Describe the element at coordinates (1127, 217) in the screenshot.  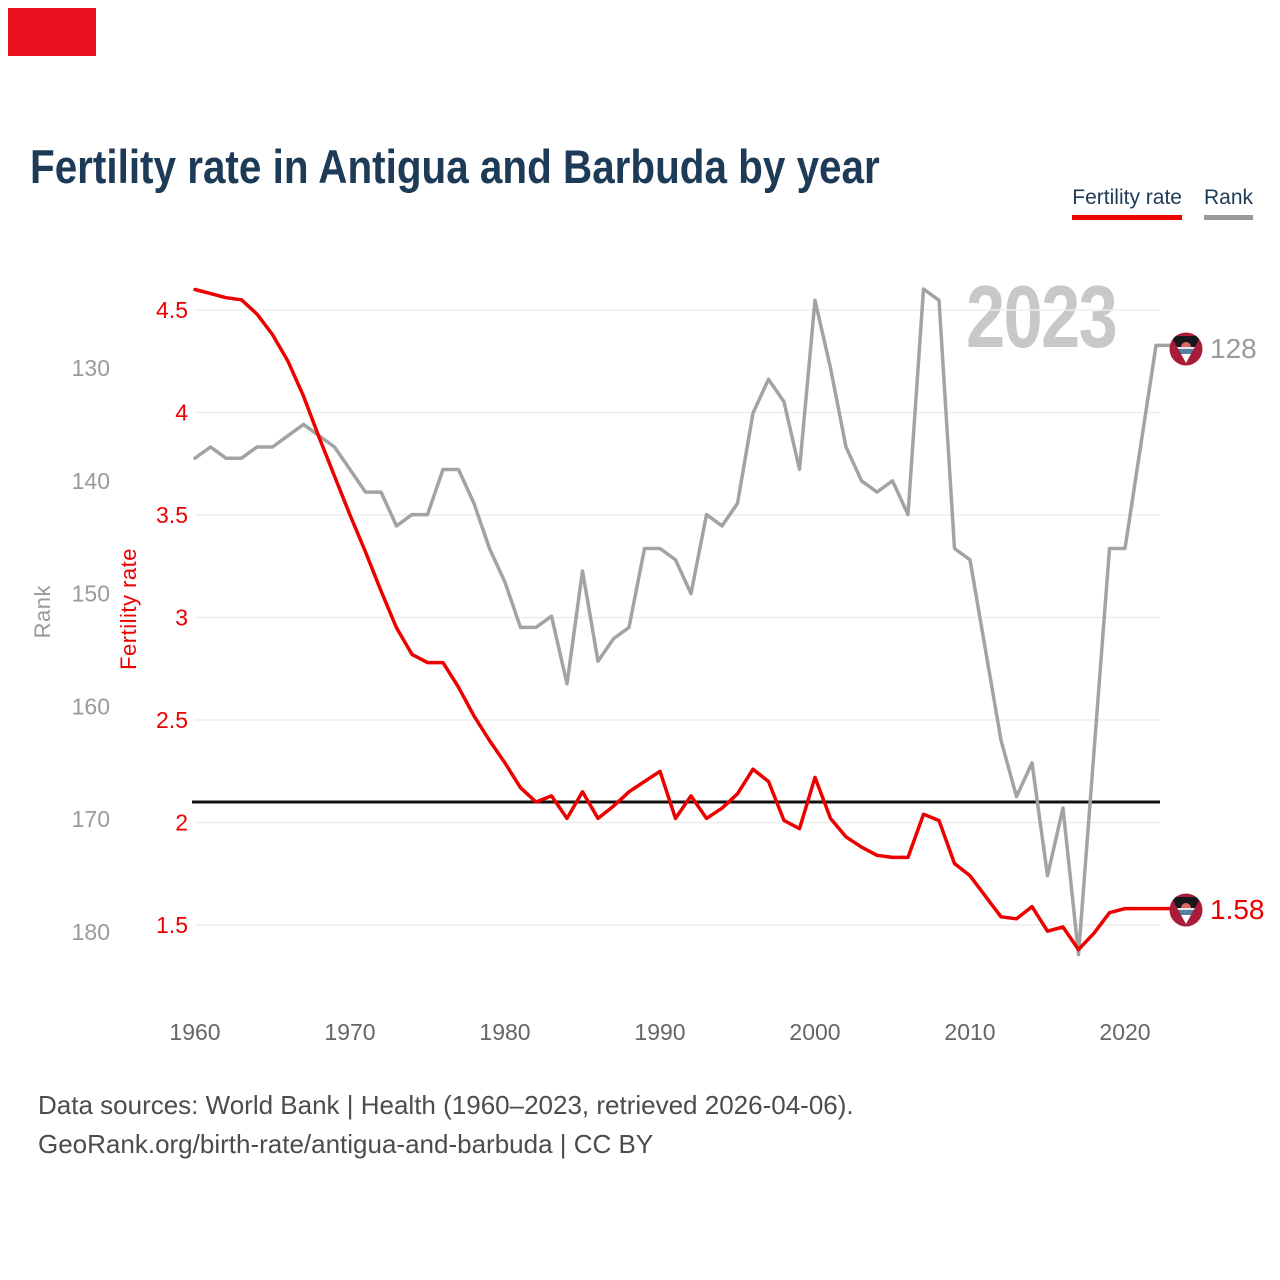
I see `legend-underline-fertility` at that location.